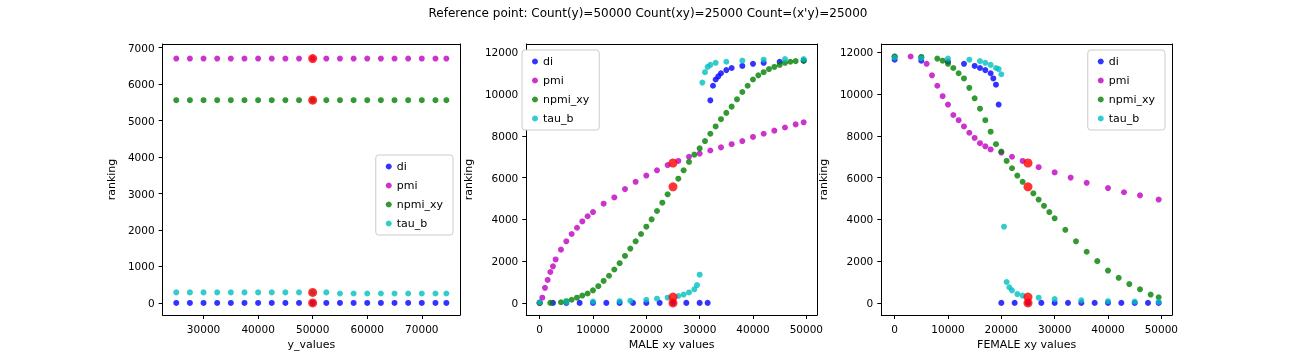 The image size is (1296, 360). I want to click on chart-title: Reference point: Count(y)=50000 Count(xy)=25000 Count=(x'y)=25000, so click(648, 13).